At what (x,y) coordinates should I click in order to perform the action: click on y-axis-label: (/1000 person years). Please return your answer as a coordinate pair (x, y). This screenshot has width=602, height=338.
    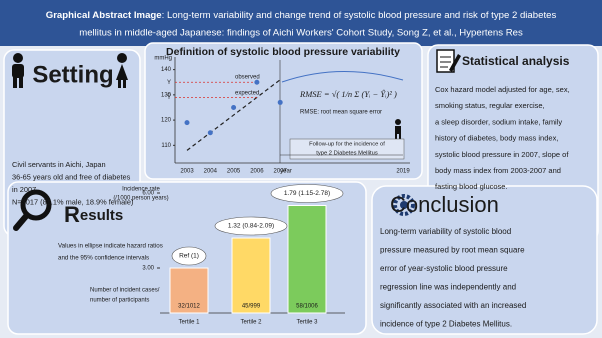
    Looking at the image, I should click on (140, 199).